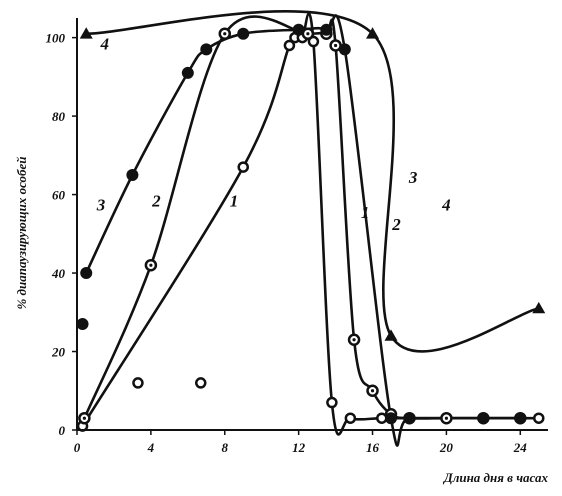 The image size is (562, 496). I want to click on y-axis-title: % диапаузирующих особей, so click(21, 232).